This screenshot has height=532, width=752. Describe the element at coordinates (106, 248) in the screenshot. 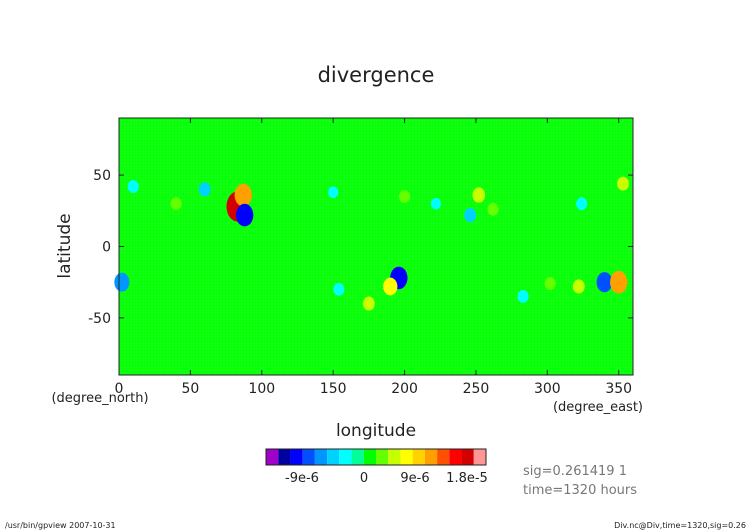

I see `y-tick-label-1: 0` at that location.